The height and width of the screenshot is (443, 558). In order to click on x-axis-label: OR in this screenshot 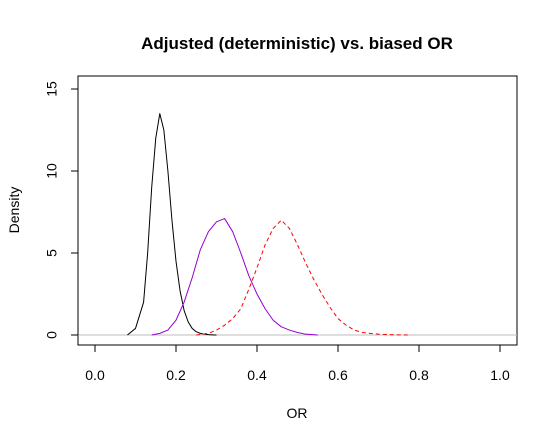, I will do `click(297, 413)`.